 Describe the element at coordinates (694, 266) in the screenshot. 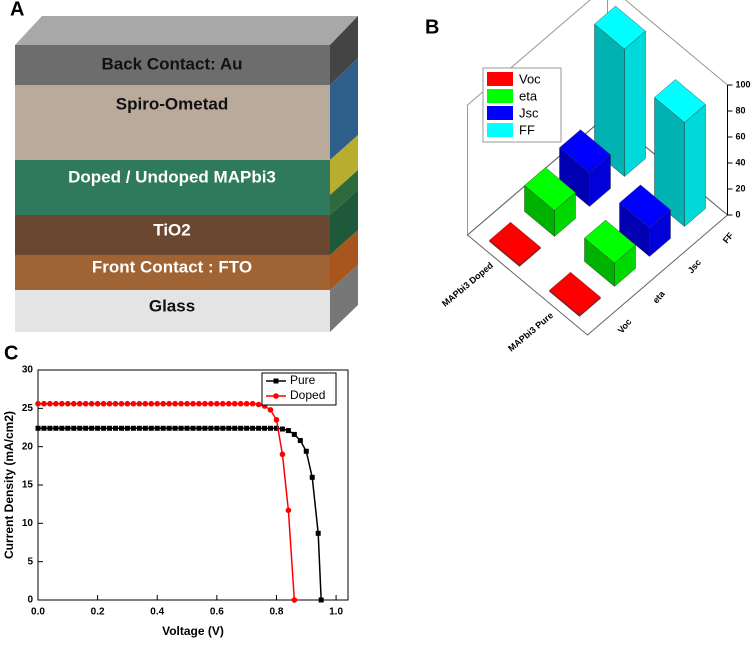

I see `series-axis-label: Jsc` at that location.